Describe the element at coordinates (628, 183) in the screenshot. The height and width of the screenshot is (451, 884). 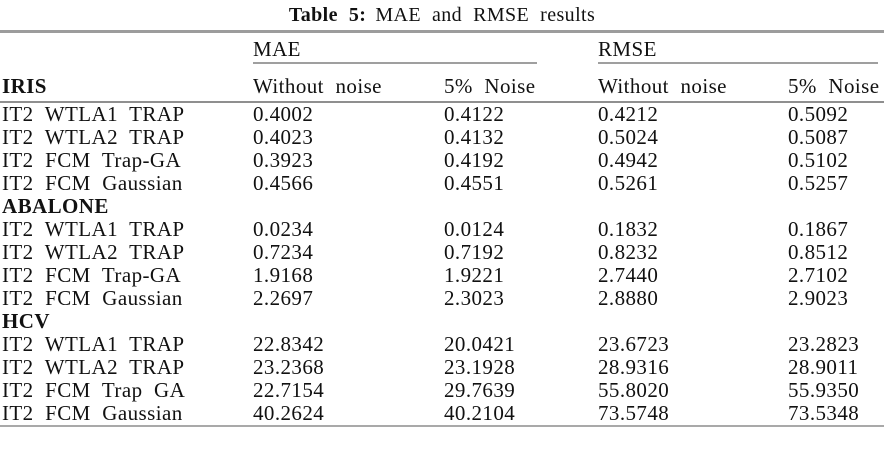
I see `cell-value: 0.5261` at that location.